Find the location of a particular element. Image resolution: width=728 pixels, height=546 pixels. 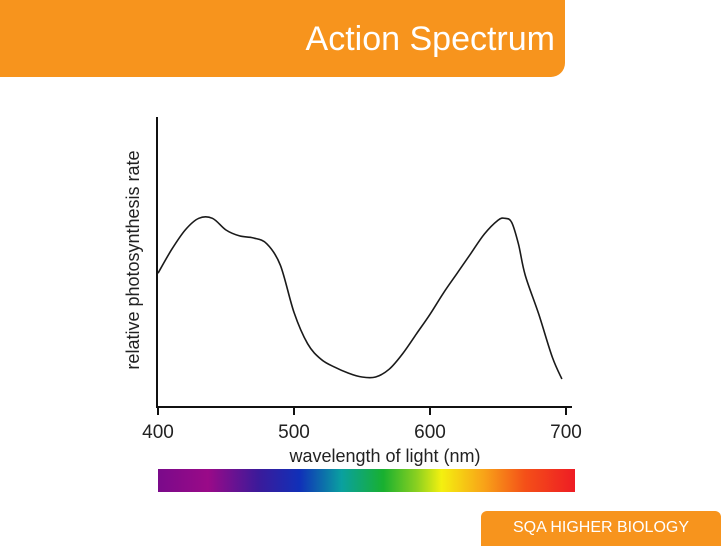

title-bar: Action Spectrum is located at coordinates (282, 38).